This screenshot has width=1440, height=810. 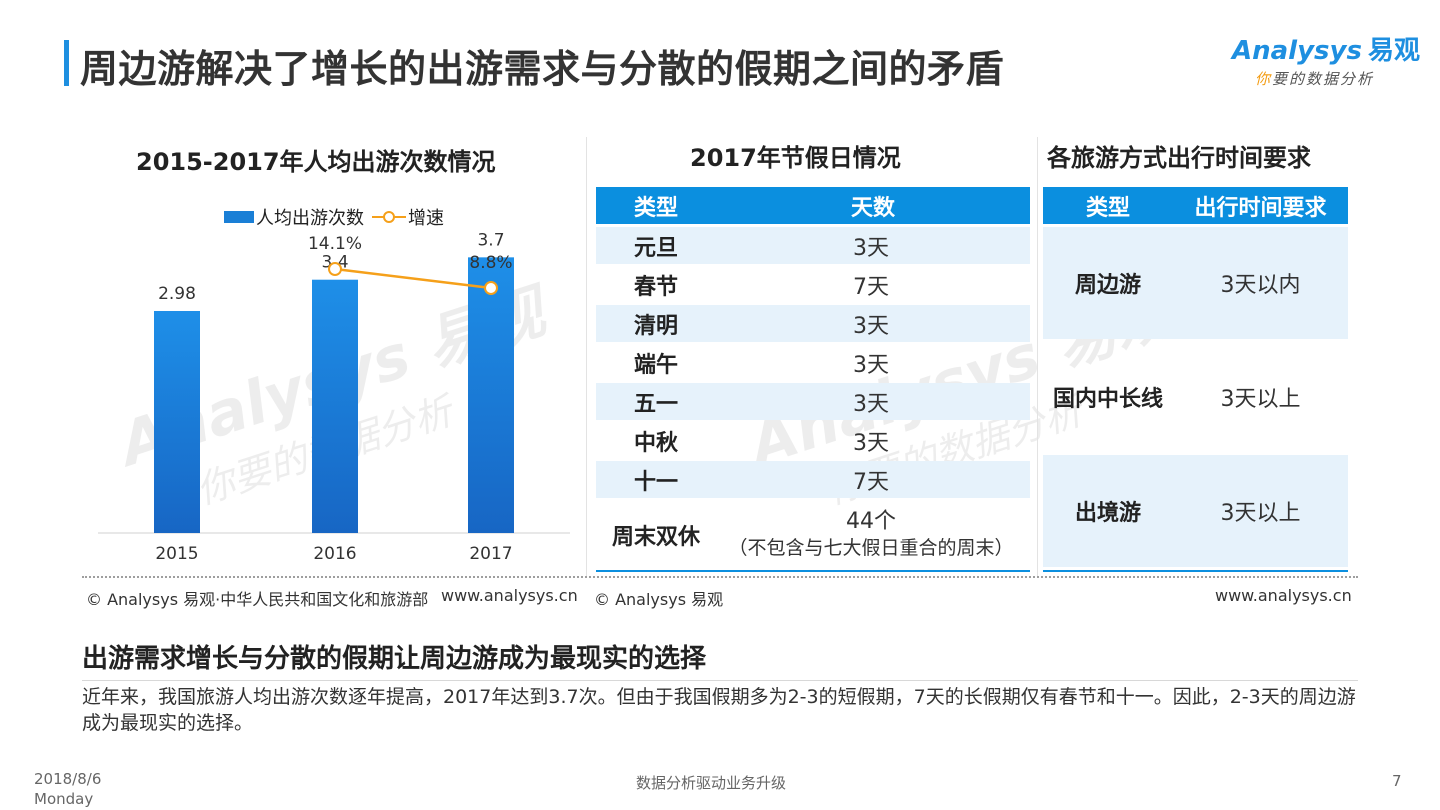 What do you see at coordinates (176, 554) in the screenshot?
I see `x-tick-label: 2015` at bounding box center [176, 554].